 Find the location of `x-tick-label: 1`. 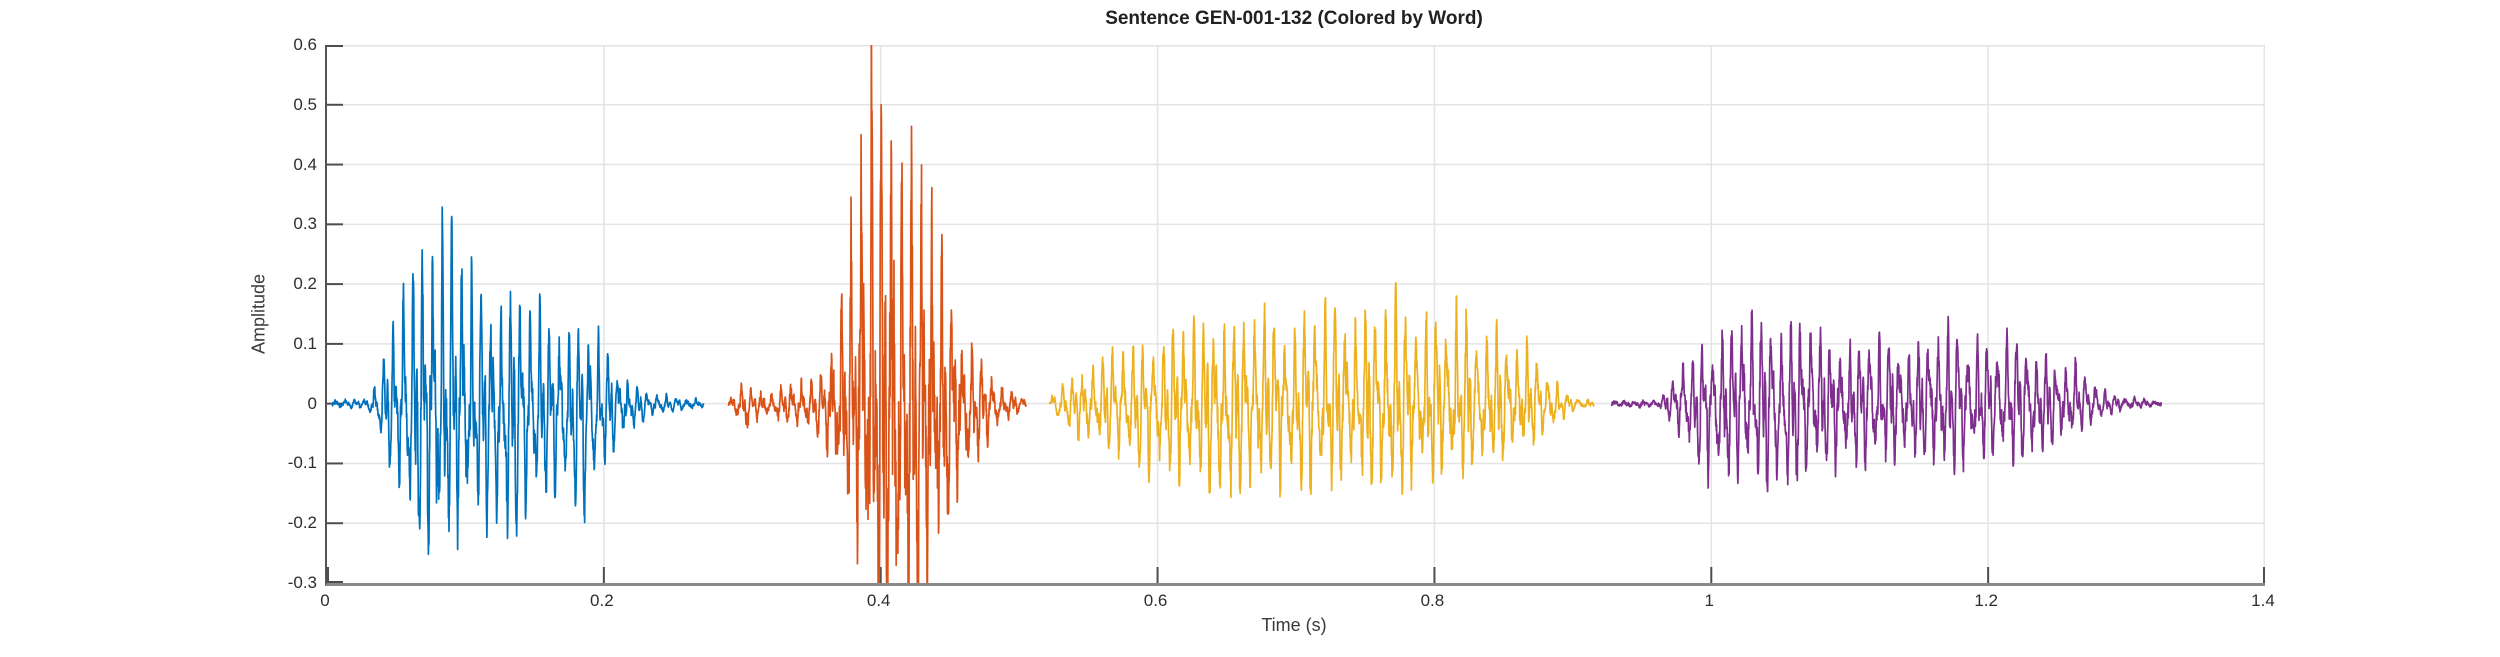

x-tick-label: 1 is located at coordinates (1709, 600).